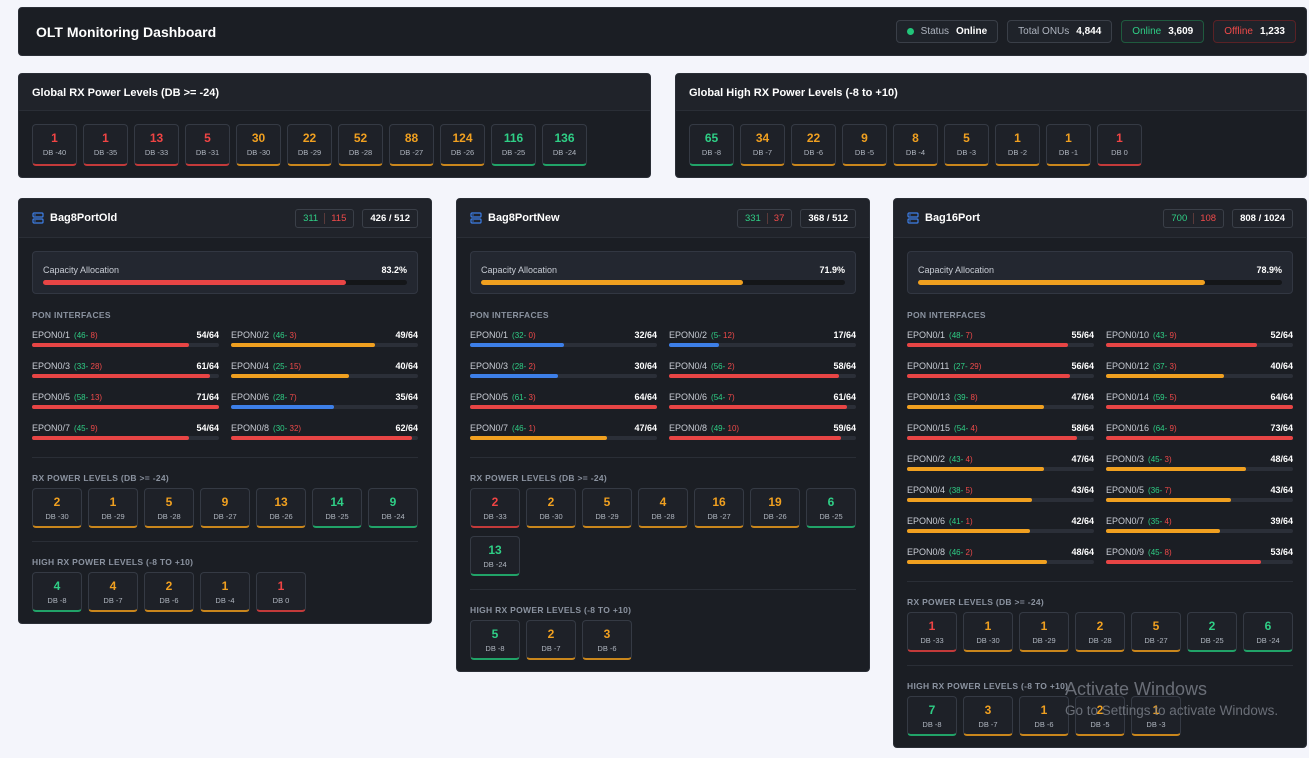 The height and width of the screenshot is (758, 1309). I want to click on power-level-badge: 9 DB -5, so click(864, 145).